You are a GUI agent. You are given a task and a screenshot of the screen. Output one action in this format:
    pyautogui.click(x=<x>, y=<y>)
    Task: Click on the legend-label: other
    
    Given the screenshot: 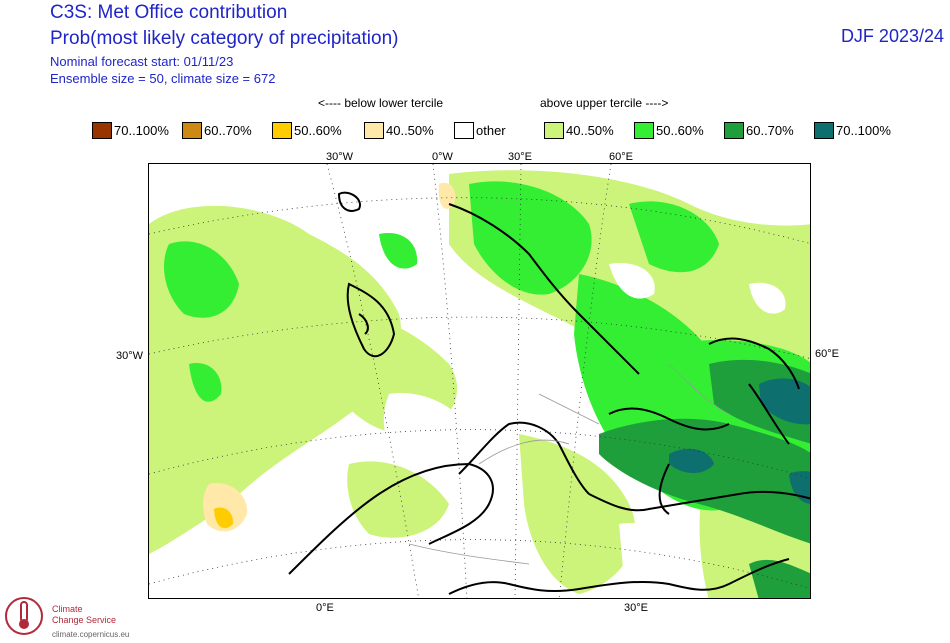 What is the action you would take?
    pyautogui.click(x=491, y=130)
    